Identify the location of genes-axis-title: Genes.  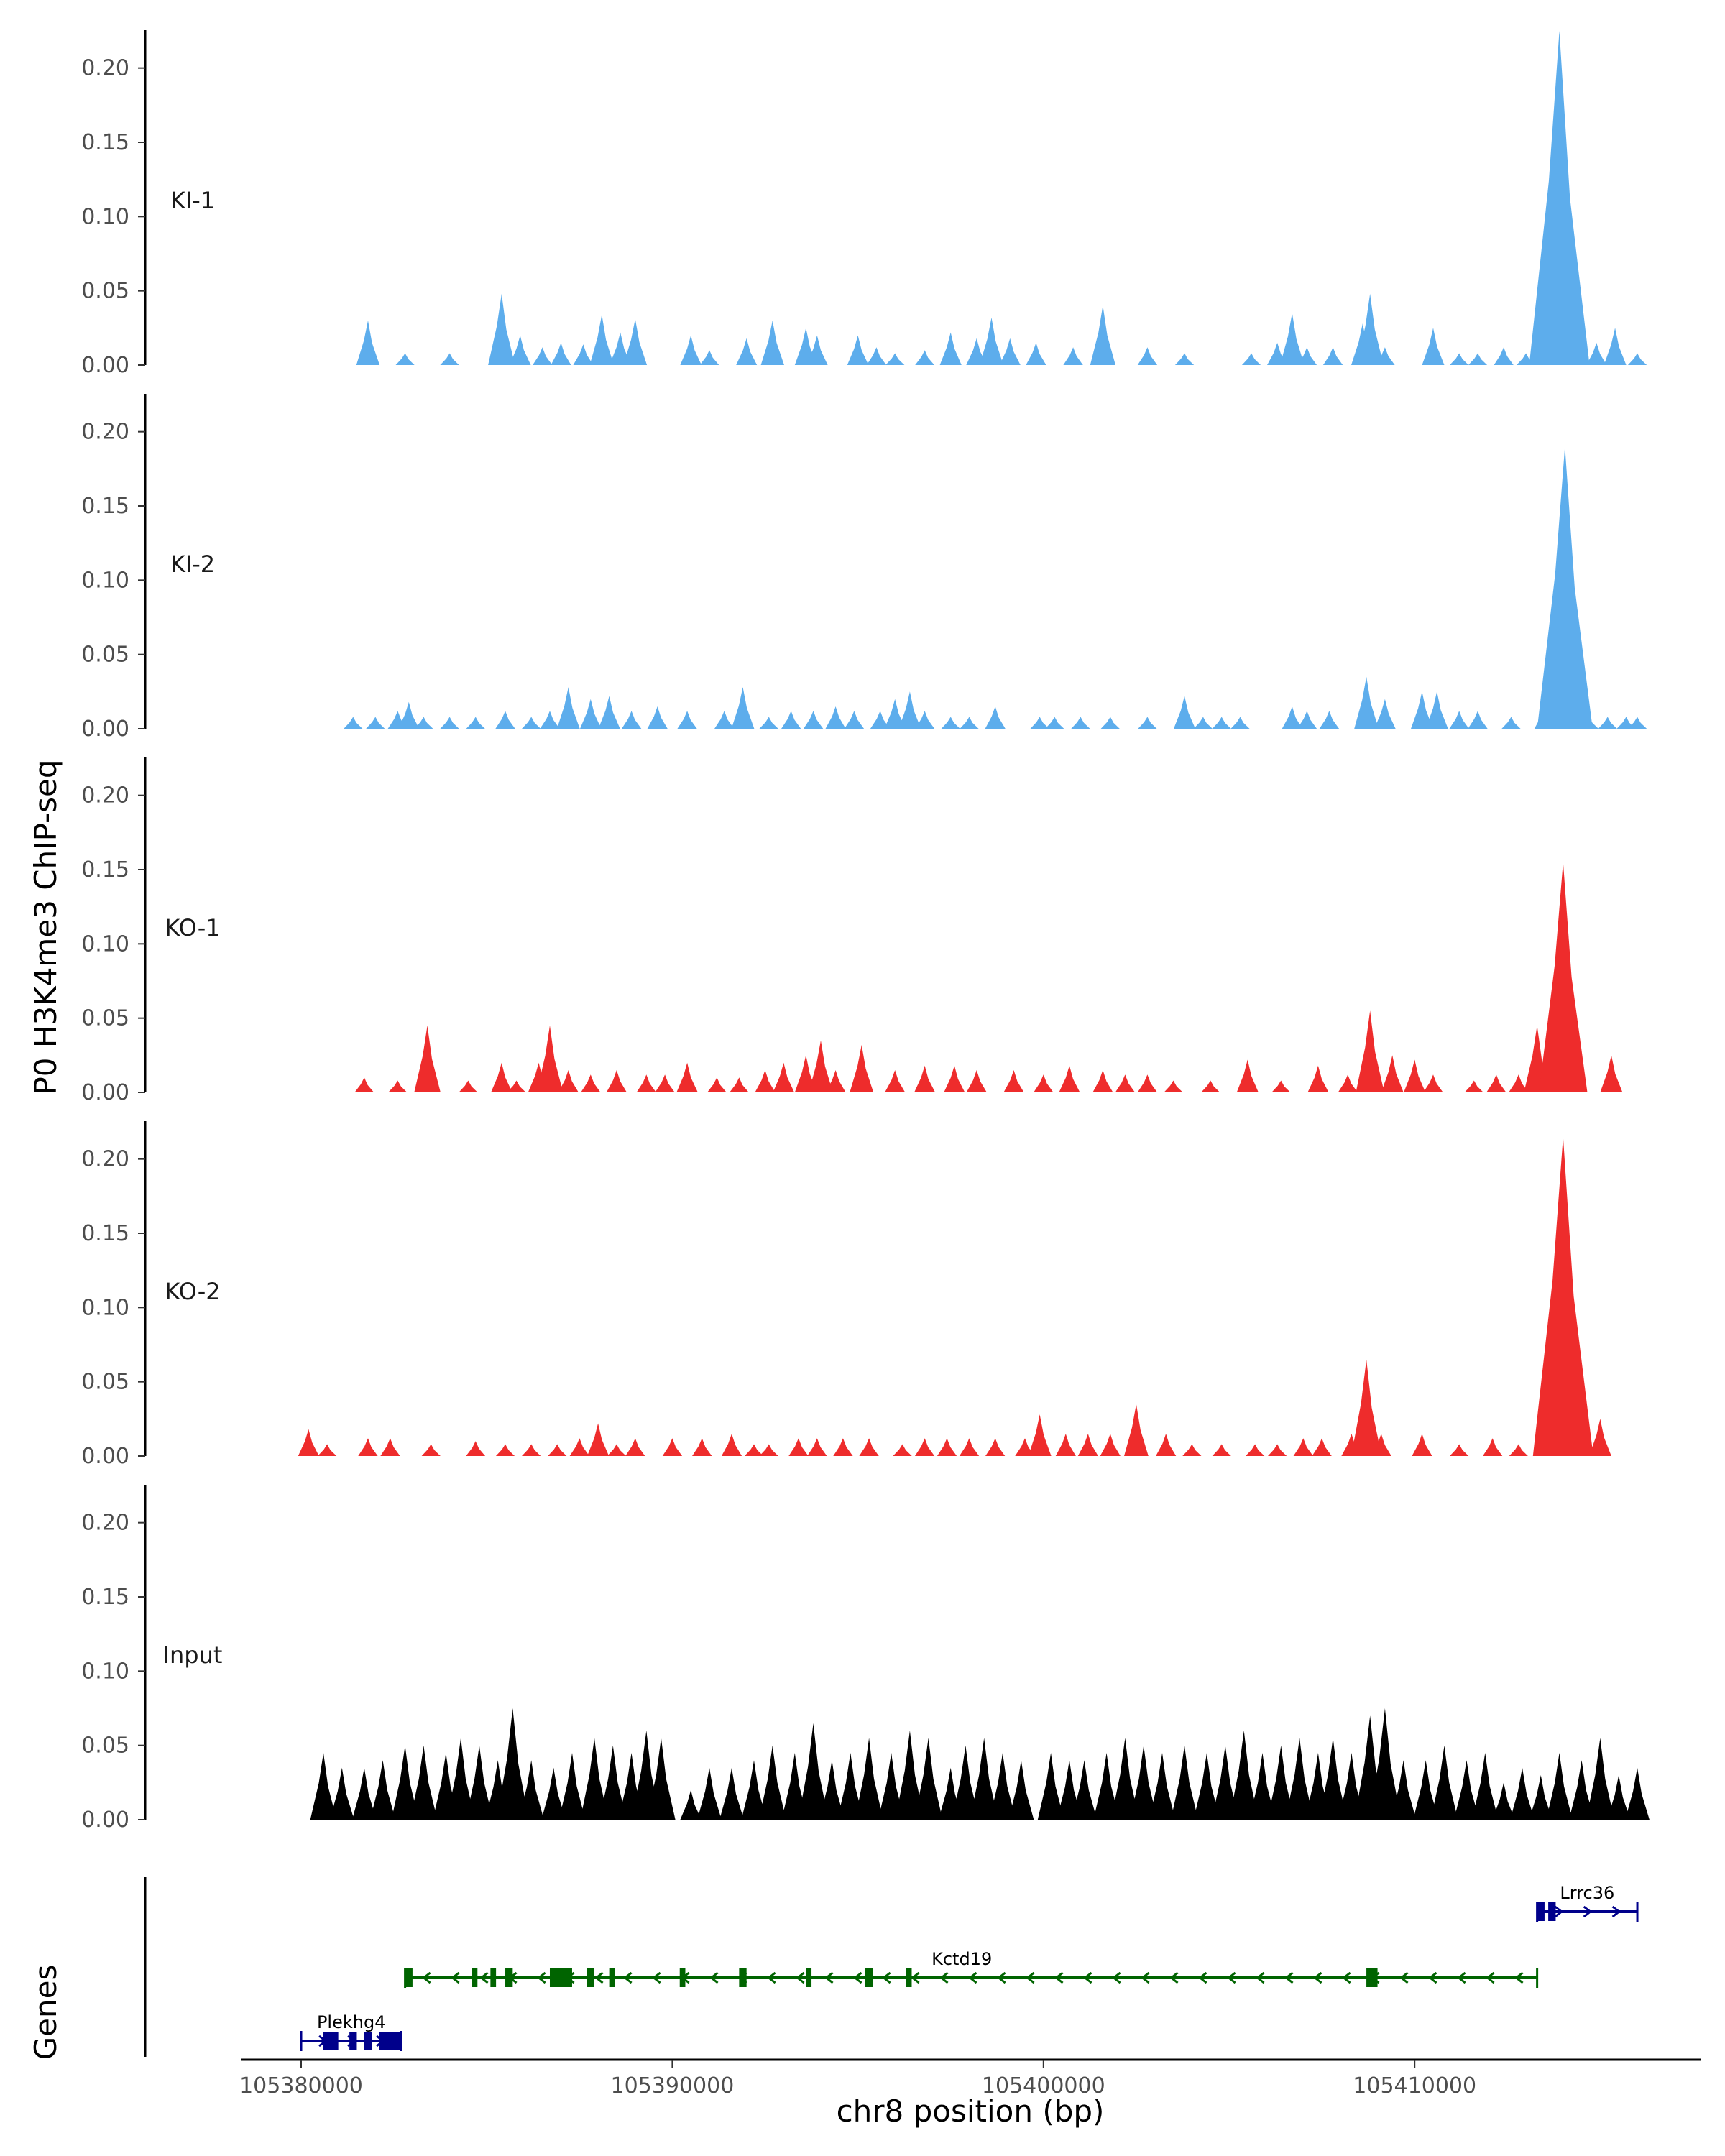
(45, 2012).